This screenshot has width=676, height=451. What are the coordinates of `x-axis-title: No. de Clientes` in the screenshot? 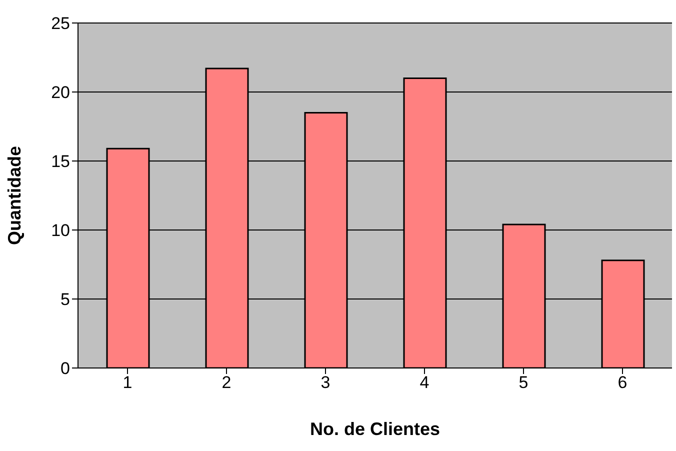 It's located at (375, 429).